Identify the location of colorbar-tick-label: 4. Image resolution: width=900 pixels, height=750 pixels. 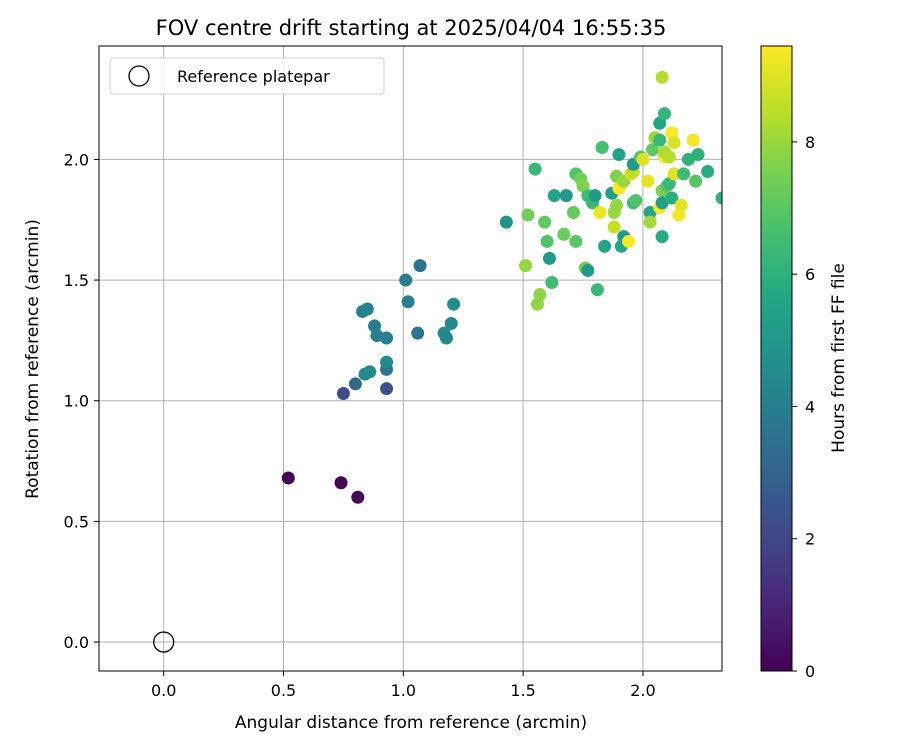
(810, 406).